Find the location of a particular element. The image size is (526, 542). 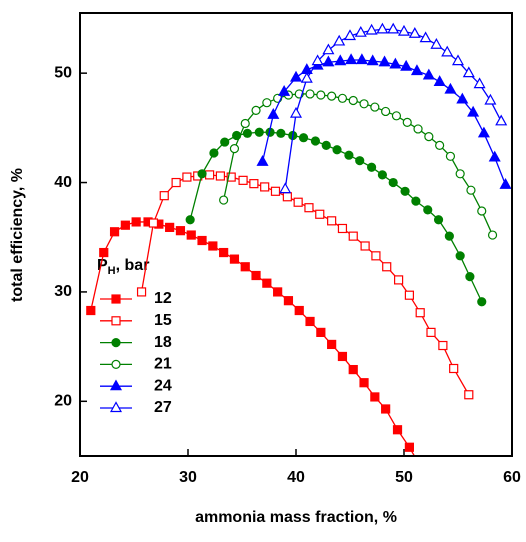

y-tick-label: 30 is located at coordinates (63, 291).